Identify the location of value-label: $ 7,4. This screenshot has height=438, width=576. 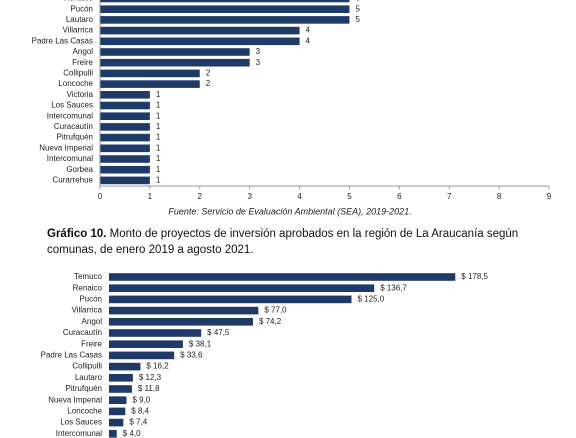
(138, 422).